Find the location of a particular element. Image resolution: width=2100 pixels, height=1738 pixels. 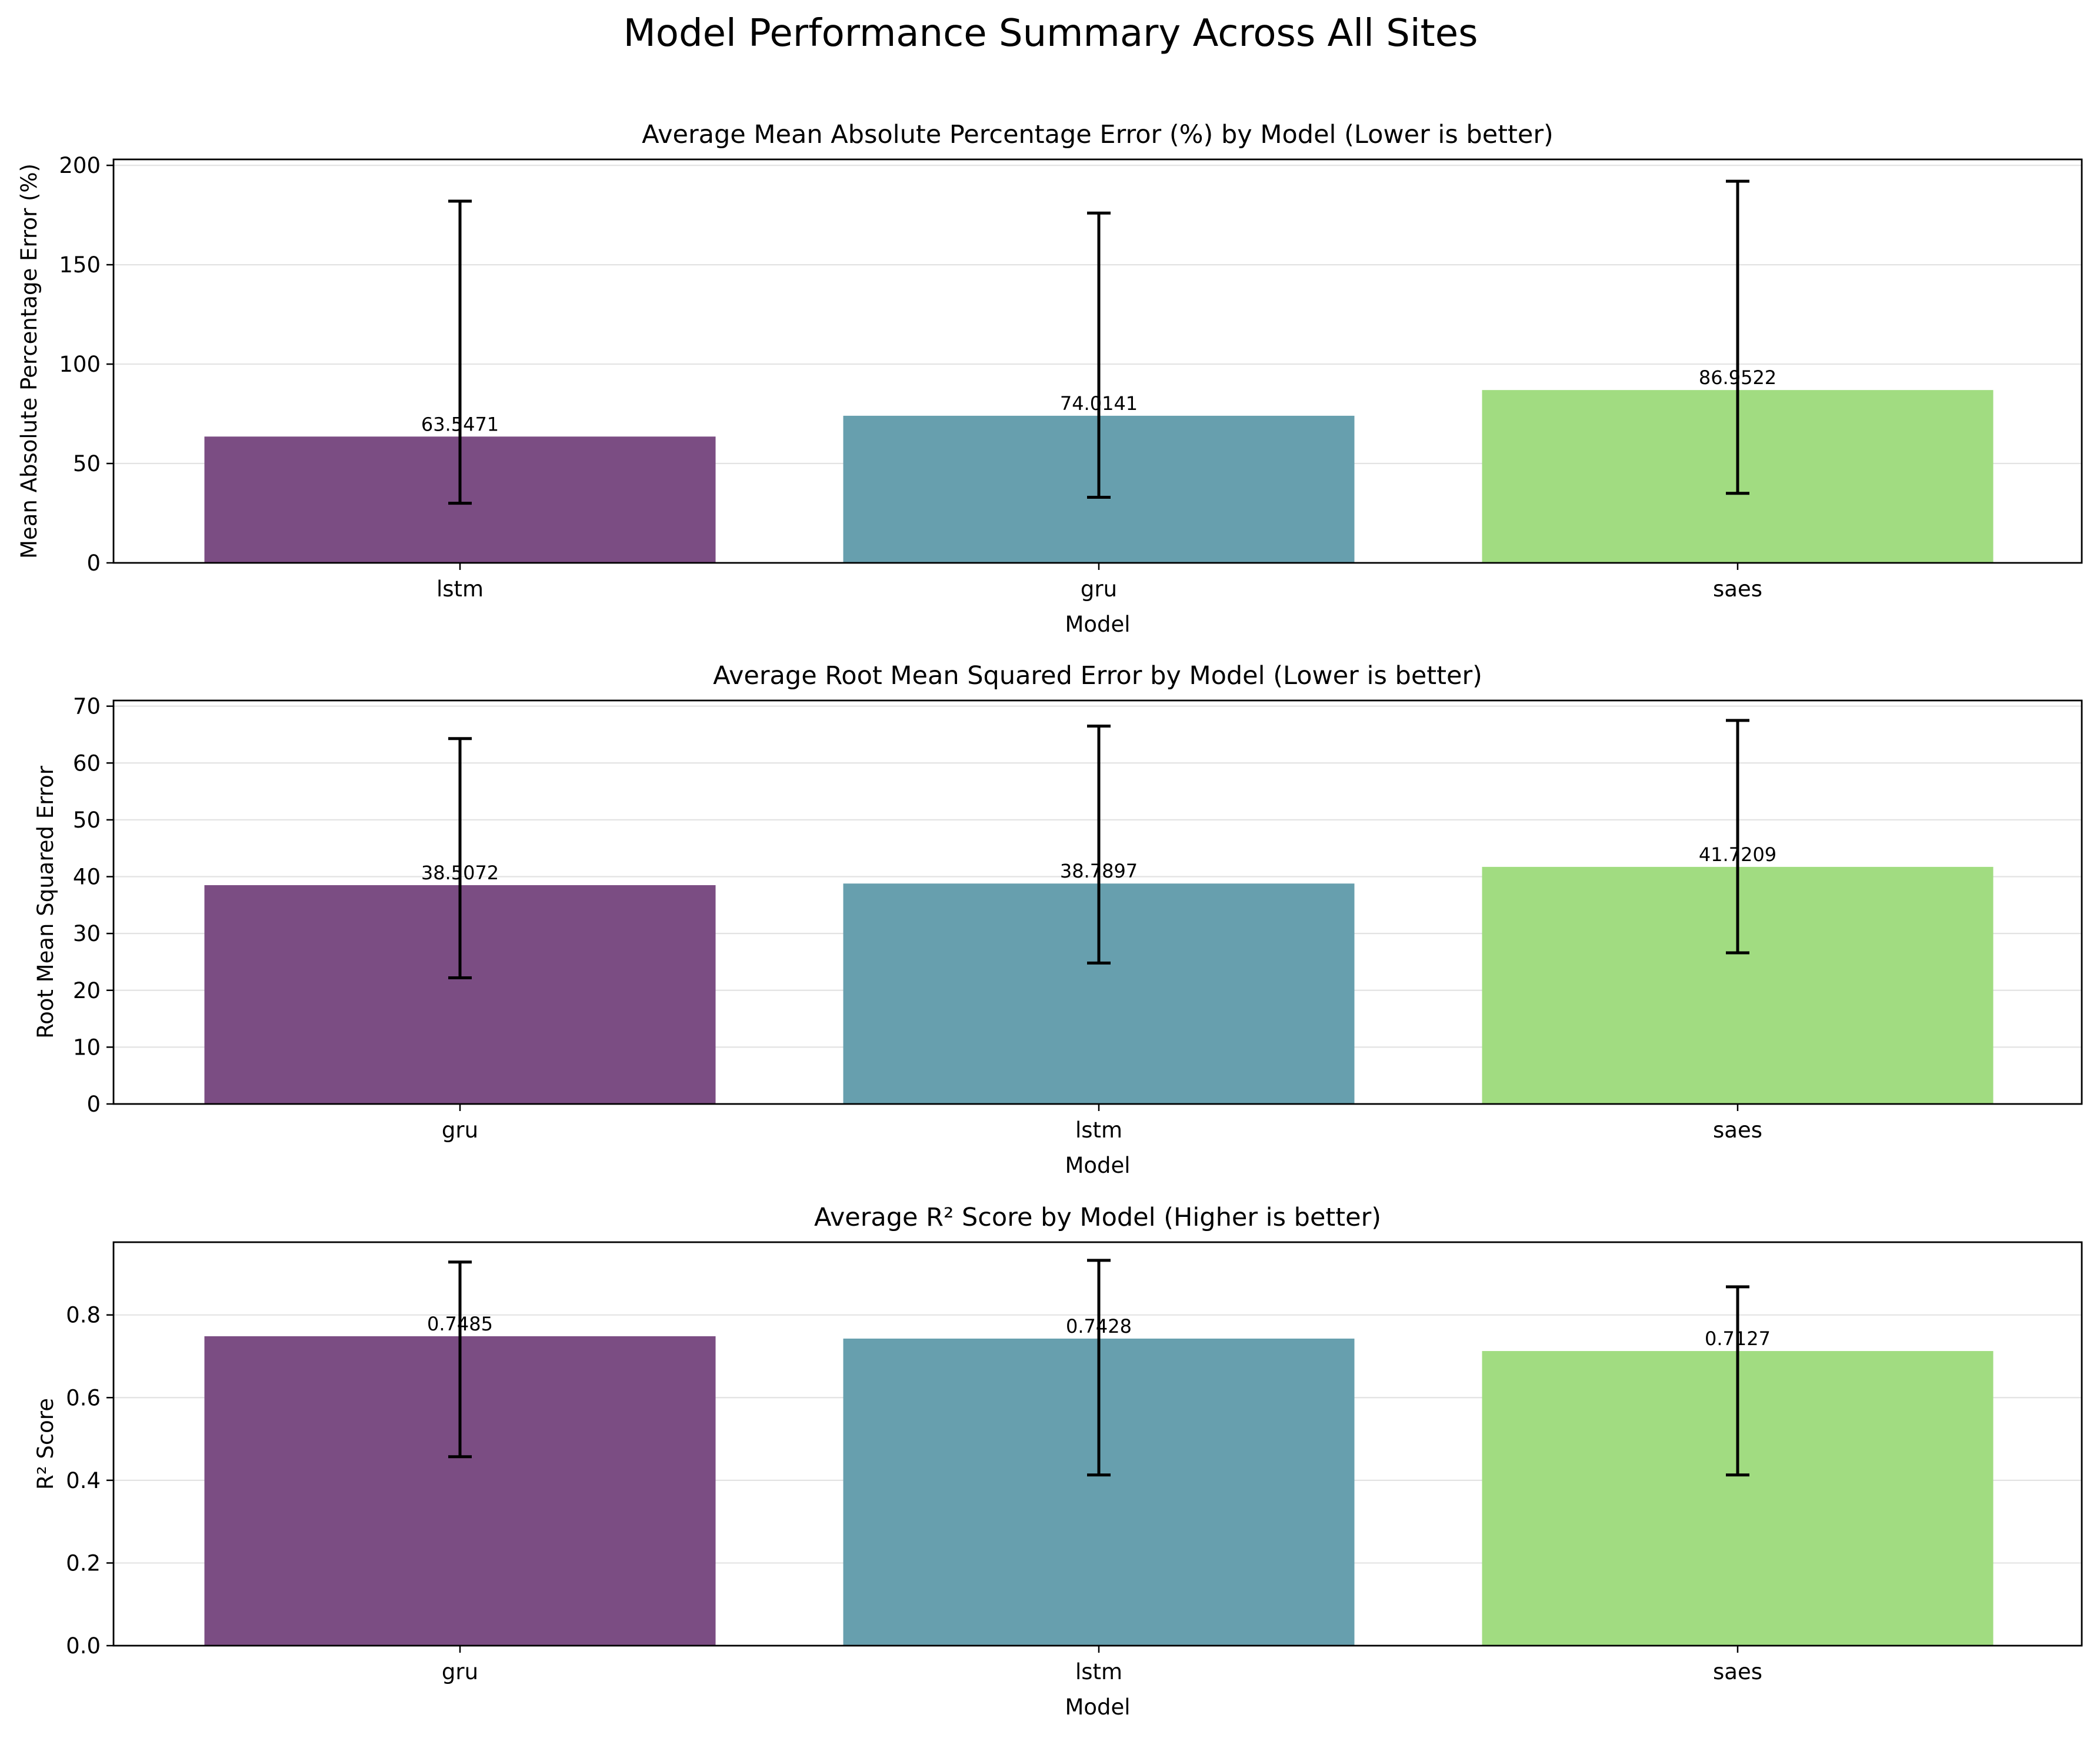

y-axis-label: Root Mean Squared Error is located at coordinates (45, 902).